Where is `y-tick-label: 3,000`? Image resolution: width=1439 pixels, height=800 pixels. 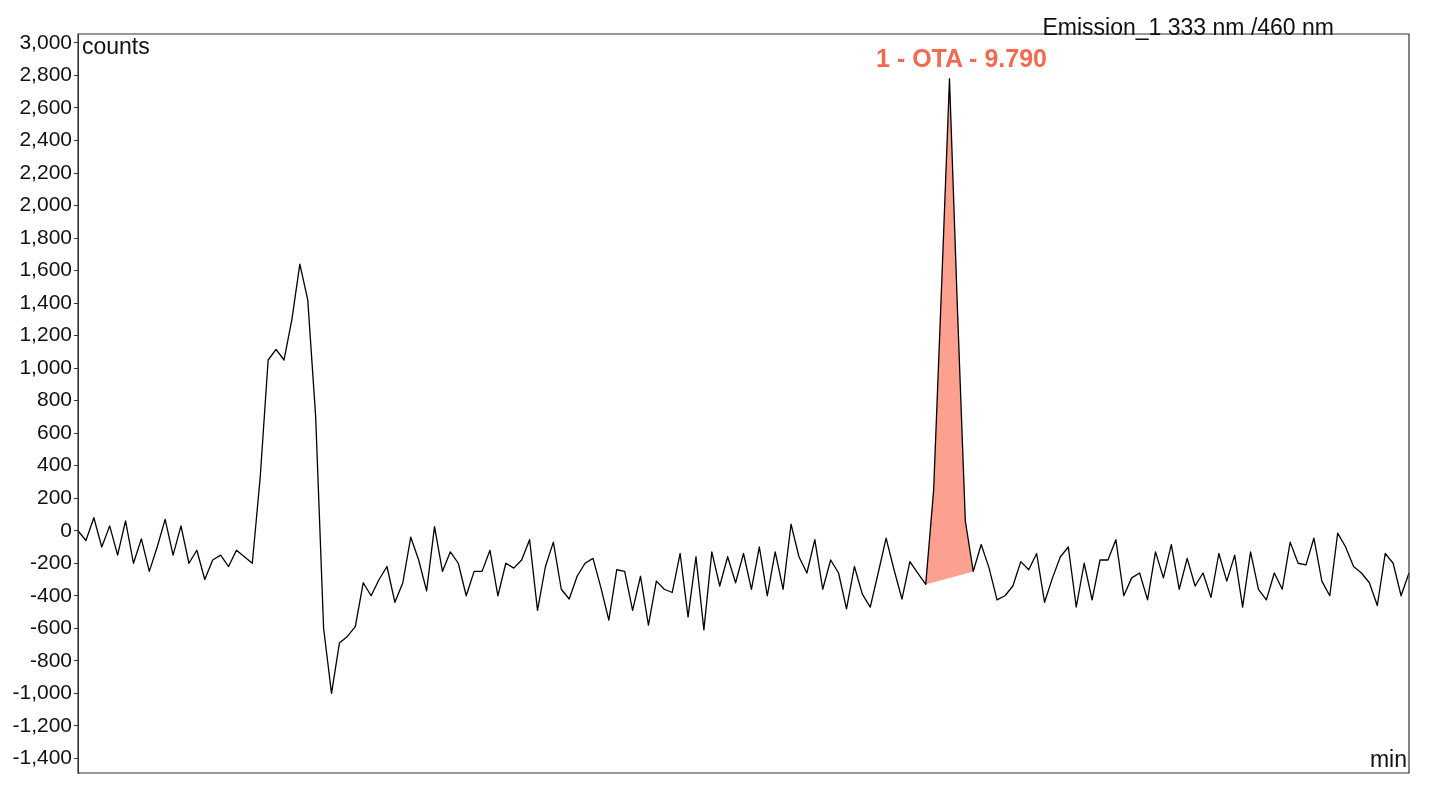
y-tick-label: 3,000 is located at coordinates (45, 41).